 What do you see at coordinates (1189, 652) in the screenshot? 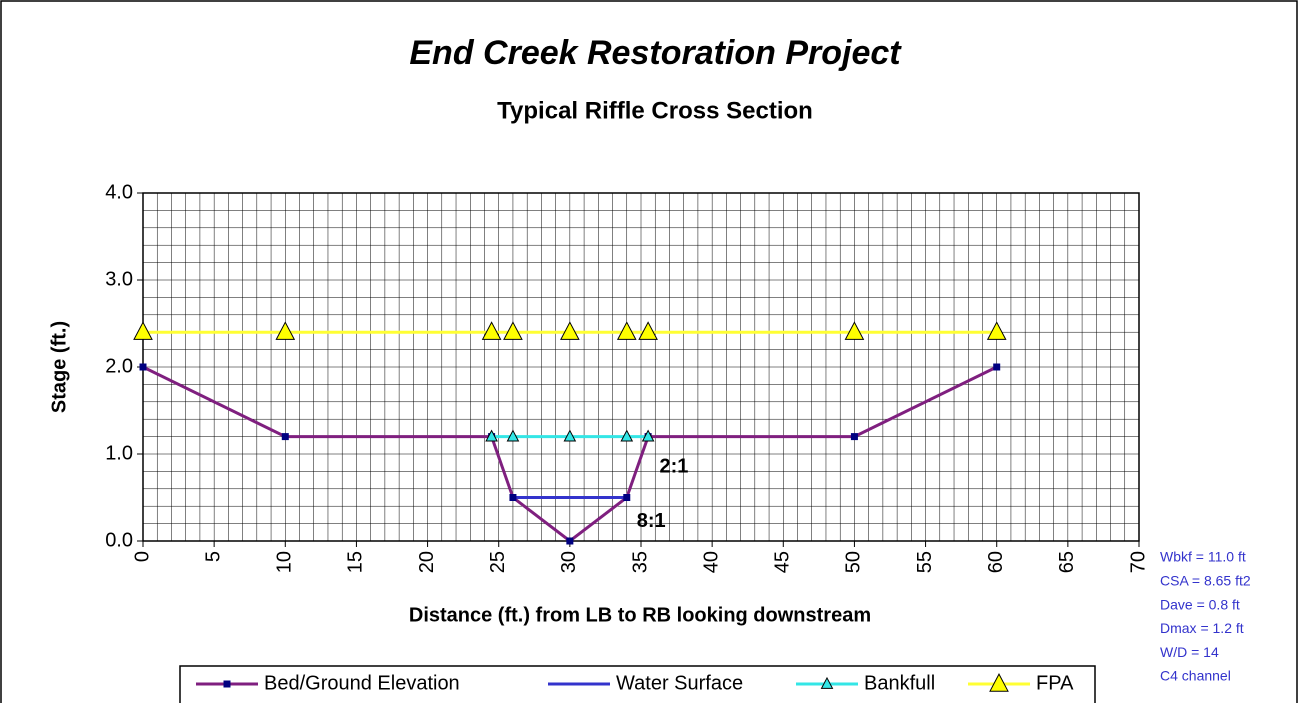
I see `side-note: W/D = 14` at bounding box center [1189, 652].